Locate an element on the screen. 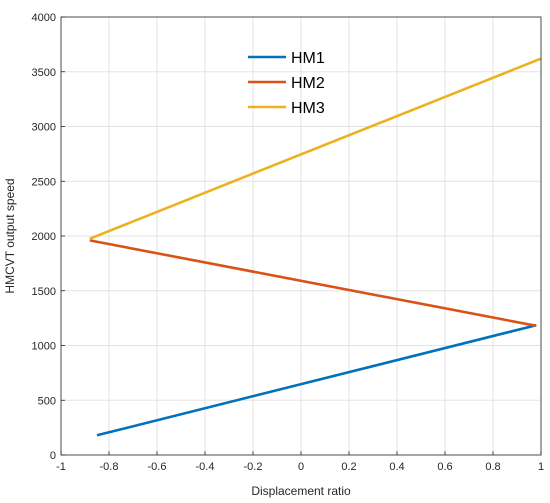 The width and height of the screenshot is (550, 503). y-axis-ticks: 0 500 1000 1500 2000 2500 3000 3500 4000 is located at coordinates (48, 237).